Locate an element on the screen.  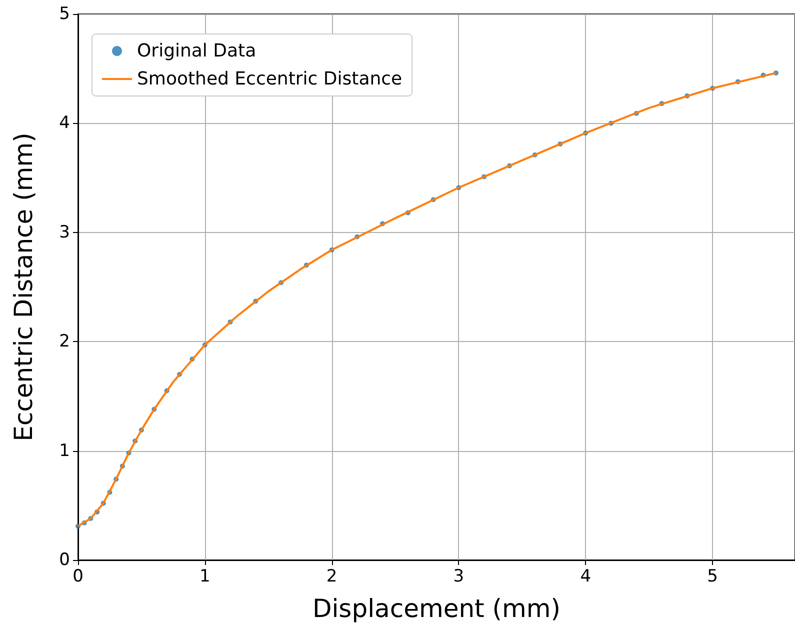
legend-label: Original Data is located at coordinates (196, 51).